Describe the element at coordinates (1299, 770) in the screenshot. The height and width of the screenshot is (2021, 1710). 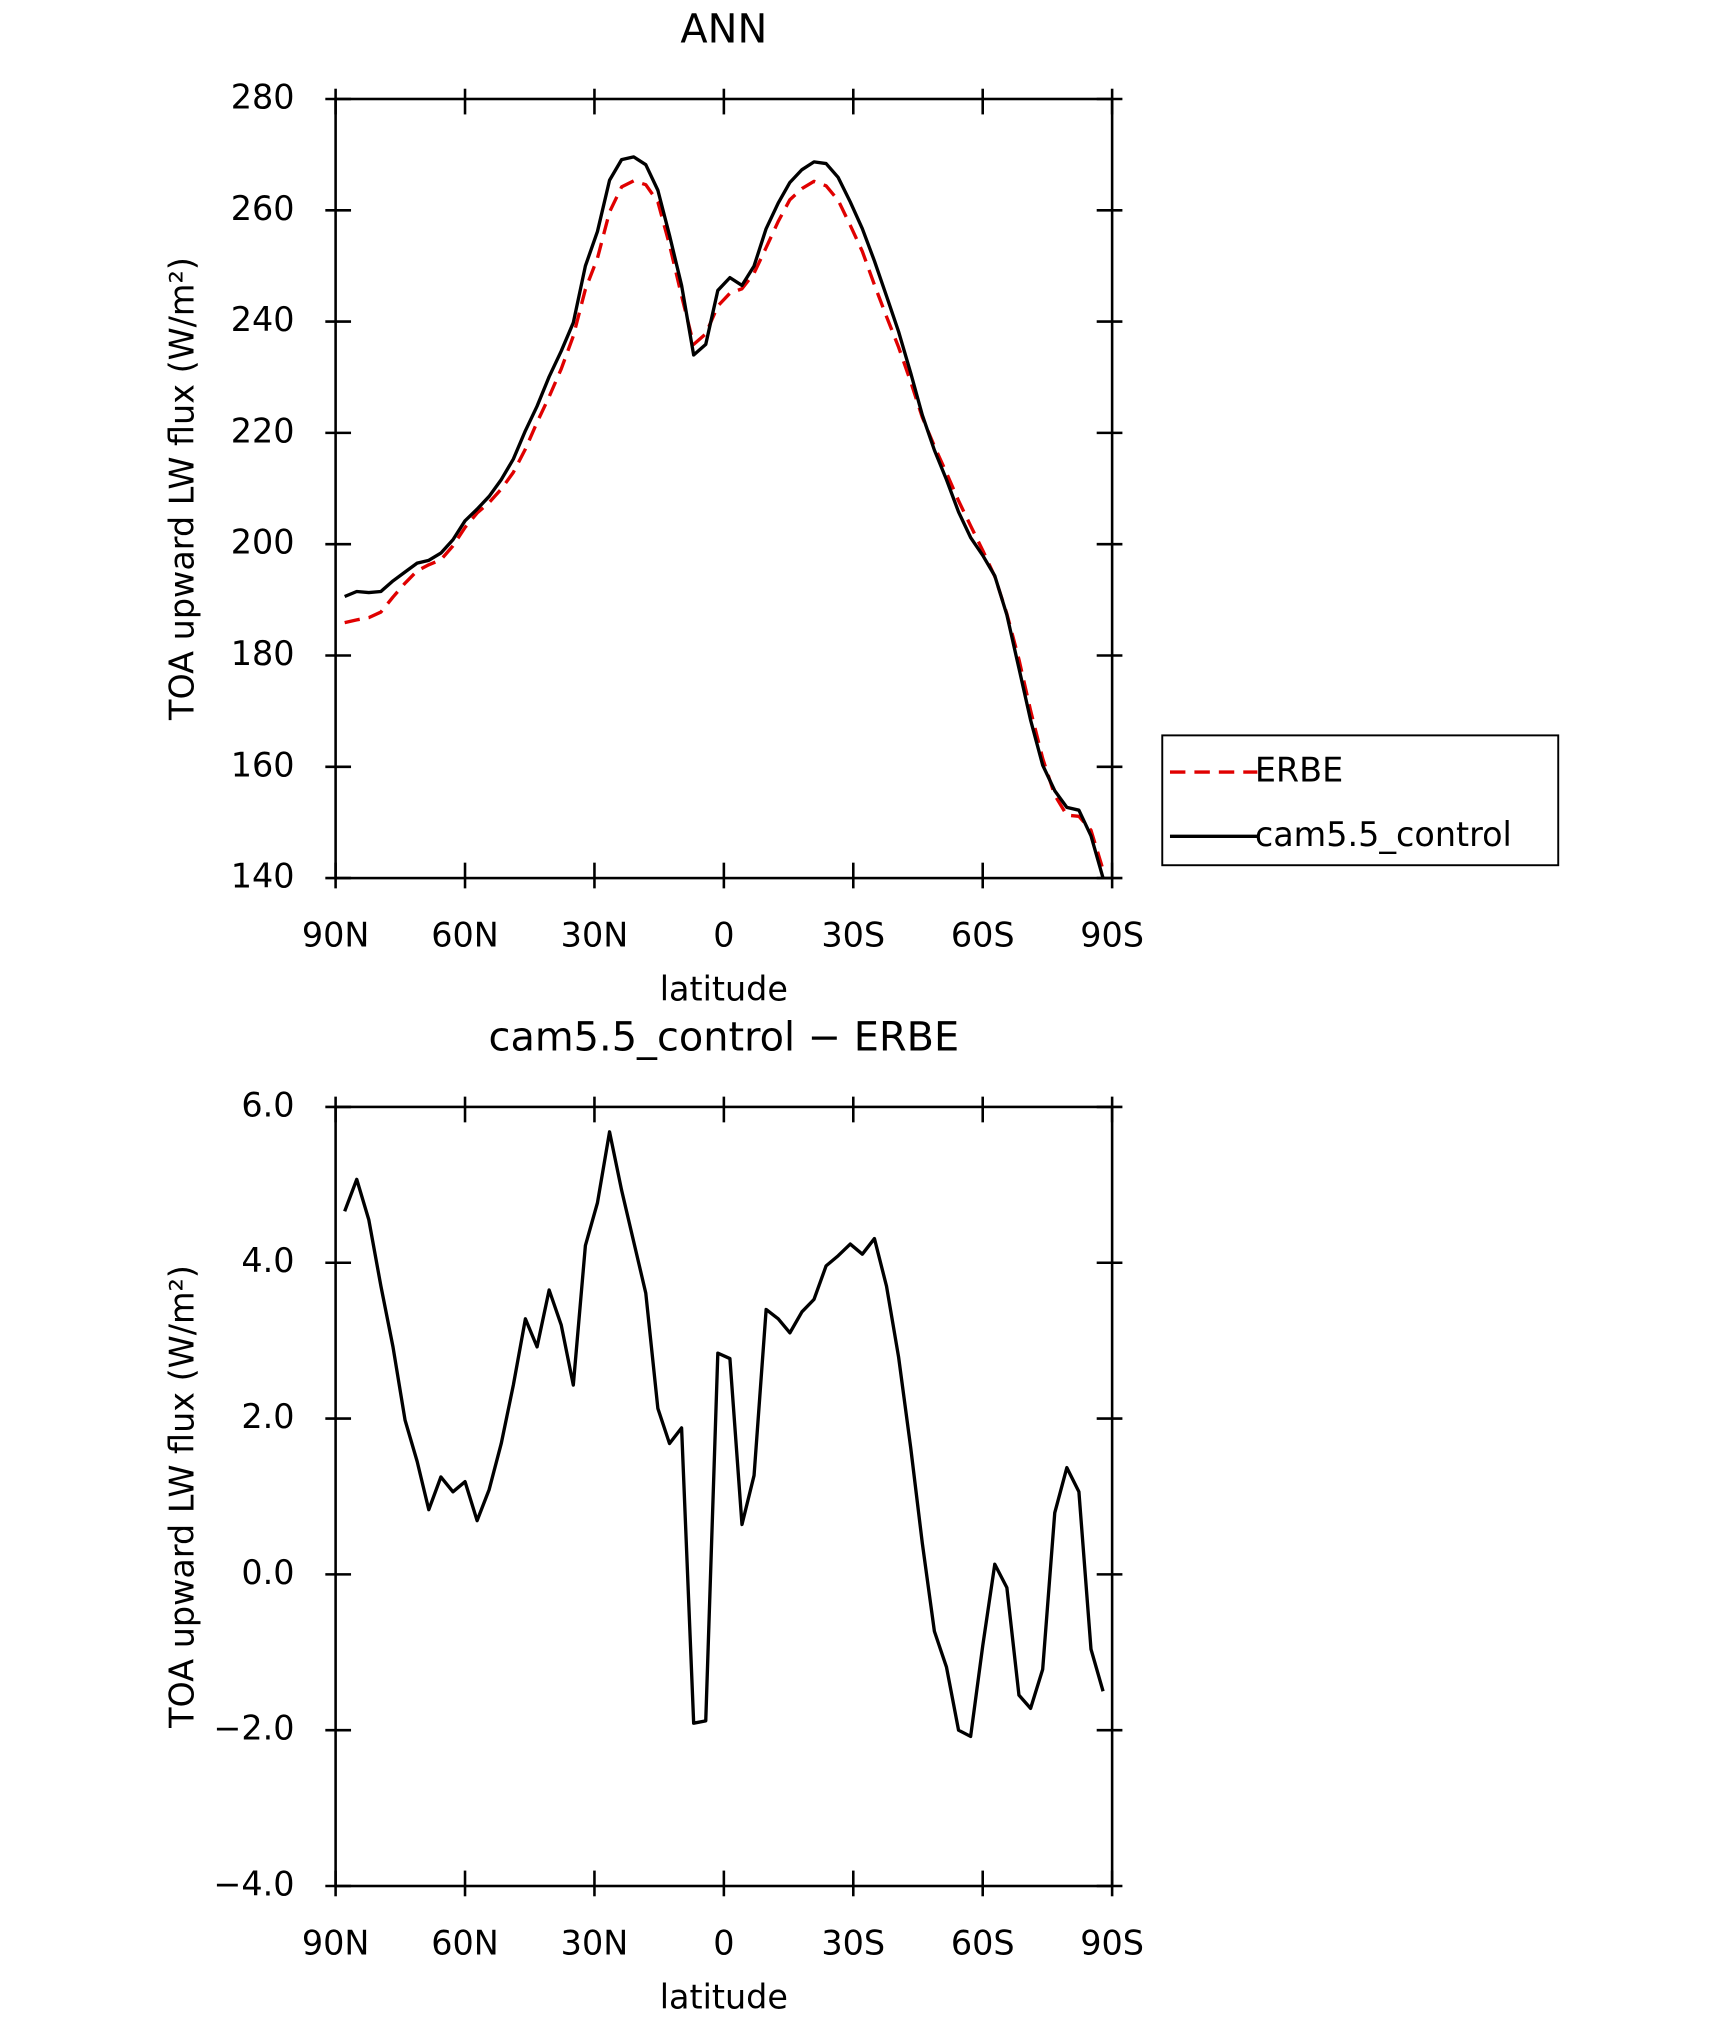
I see `legend-label: ERBE` at that location.